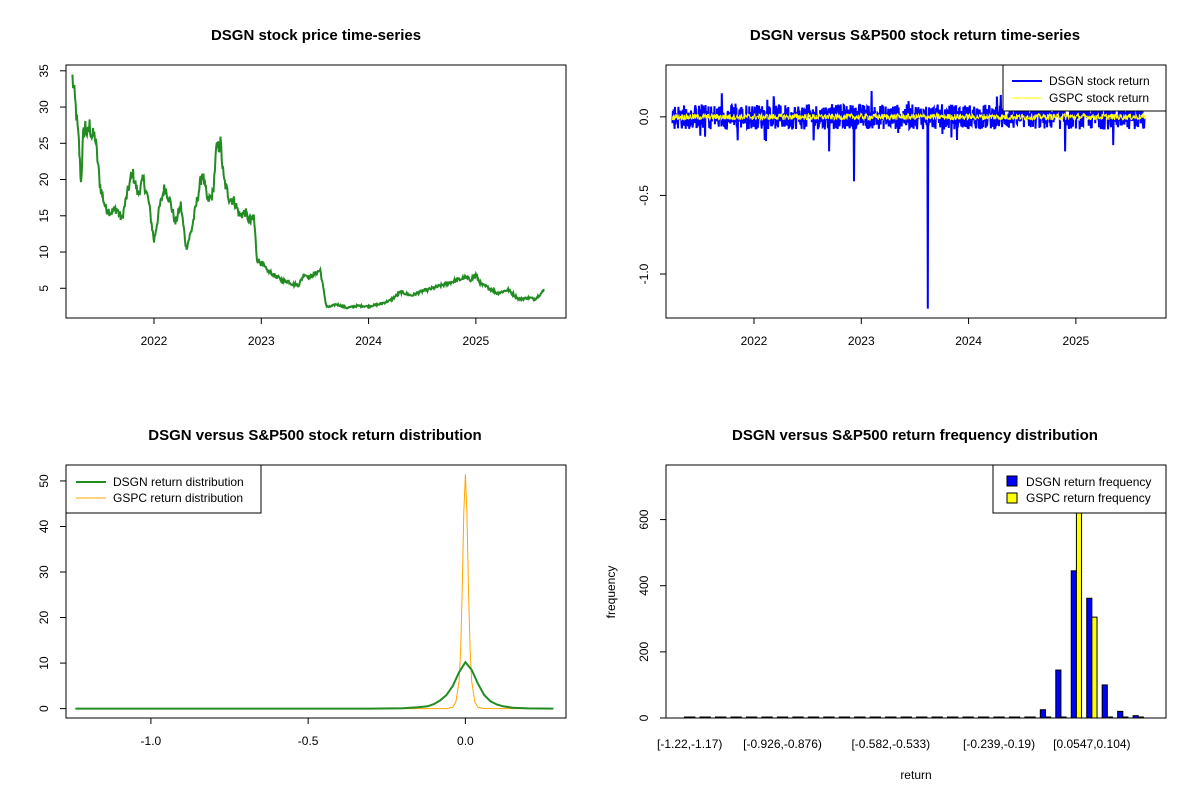  I want to click on price-y-tick-label: 35, so click(44, 71).